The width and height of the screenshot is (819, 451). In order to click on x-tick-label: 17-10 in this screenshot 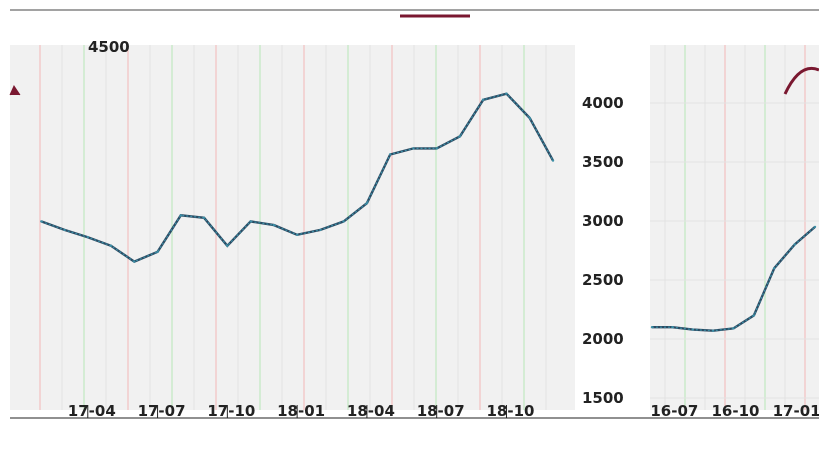, I will do `click(231, 411)`.